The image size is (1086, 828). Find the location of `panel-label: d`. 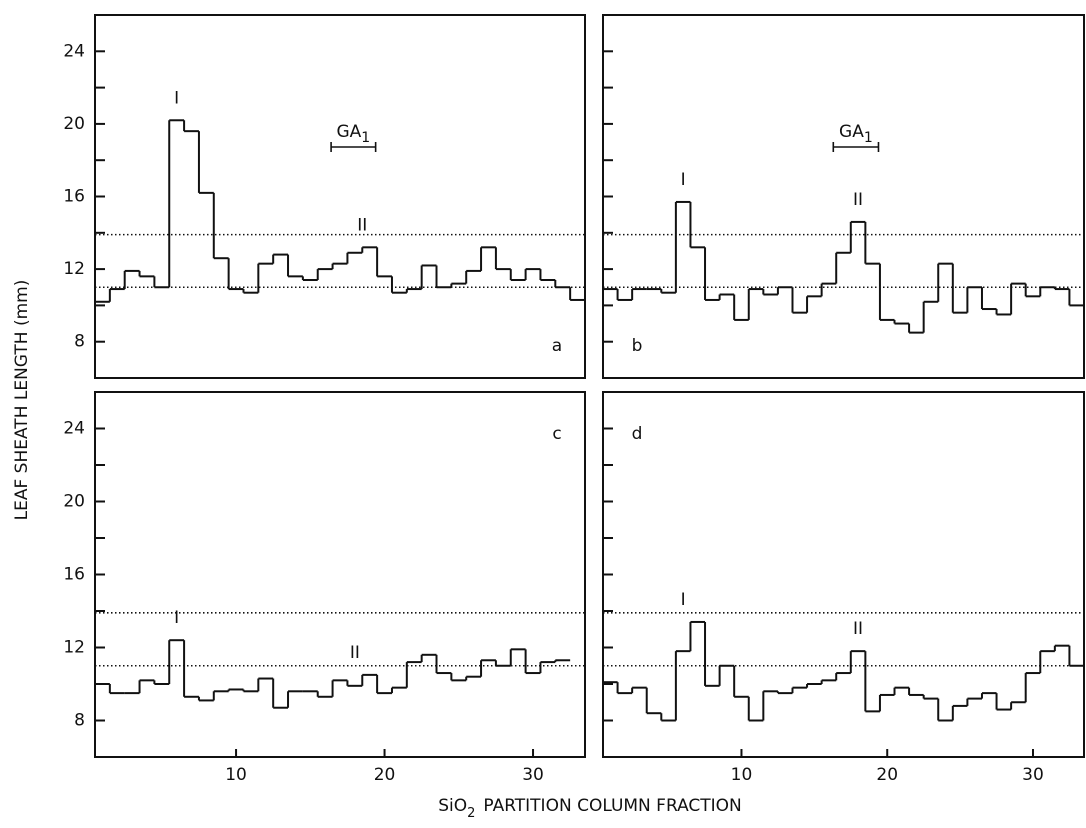

panel-label: d is located at coordinates (637, 434).